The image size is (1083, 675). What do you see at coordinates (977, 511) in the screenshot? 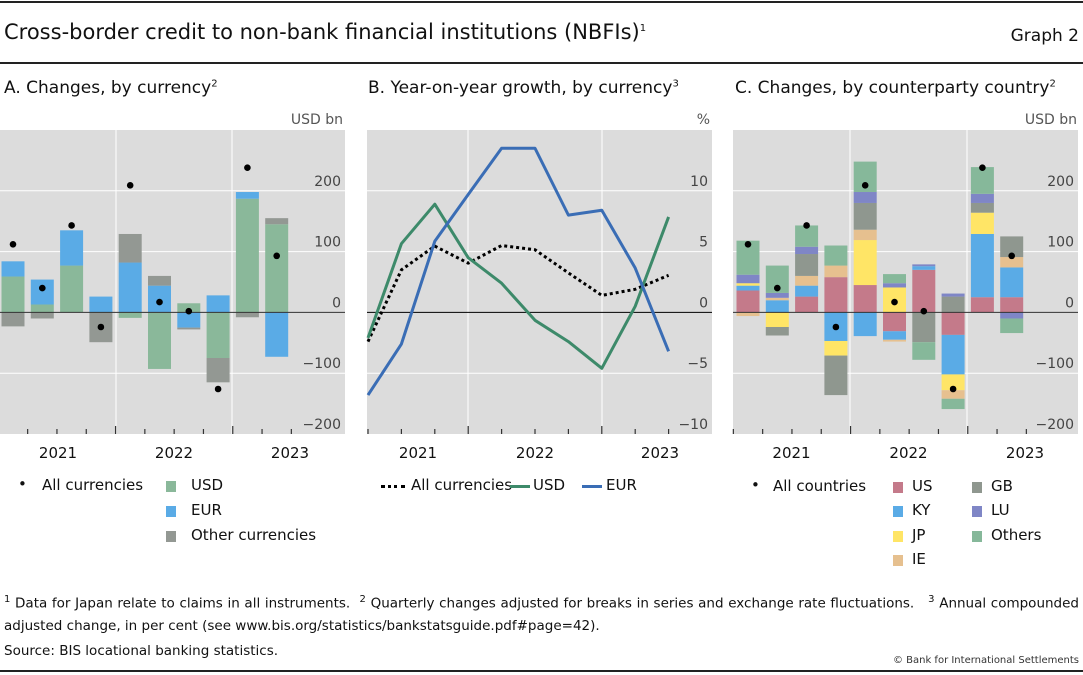
I see `legend-c-lu-swatch` at bounding box center [977, 511].